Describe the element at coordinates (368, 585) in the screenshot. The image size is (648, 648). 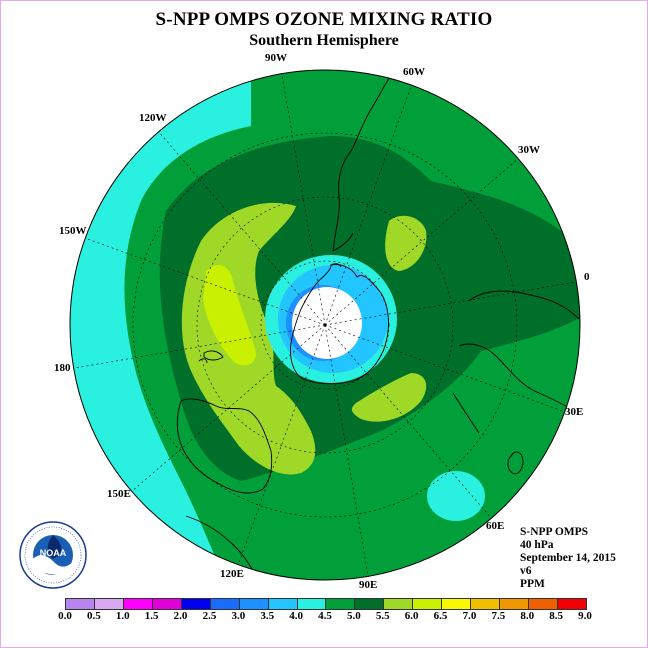
I see `label-90e: 90E` at that location.